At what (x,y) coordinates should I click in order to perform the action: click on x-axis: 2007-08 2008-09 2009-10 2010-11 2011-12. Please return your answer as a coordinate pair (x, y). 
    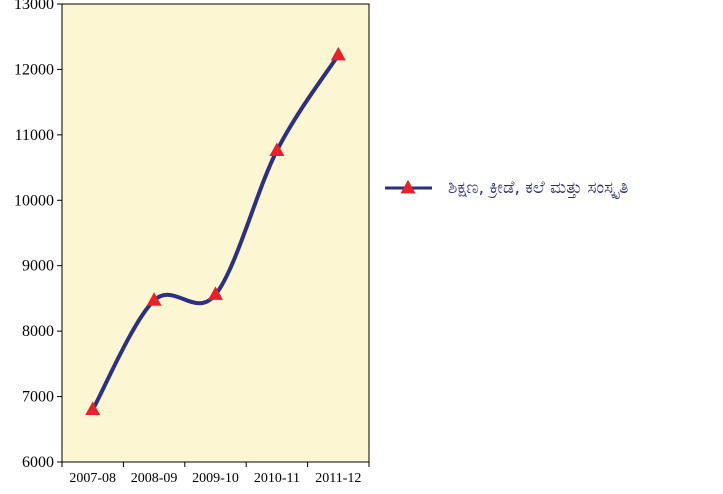
    Looking at the image, I should click on (215, 474).